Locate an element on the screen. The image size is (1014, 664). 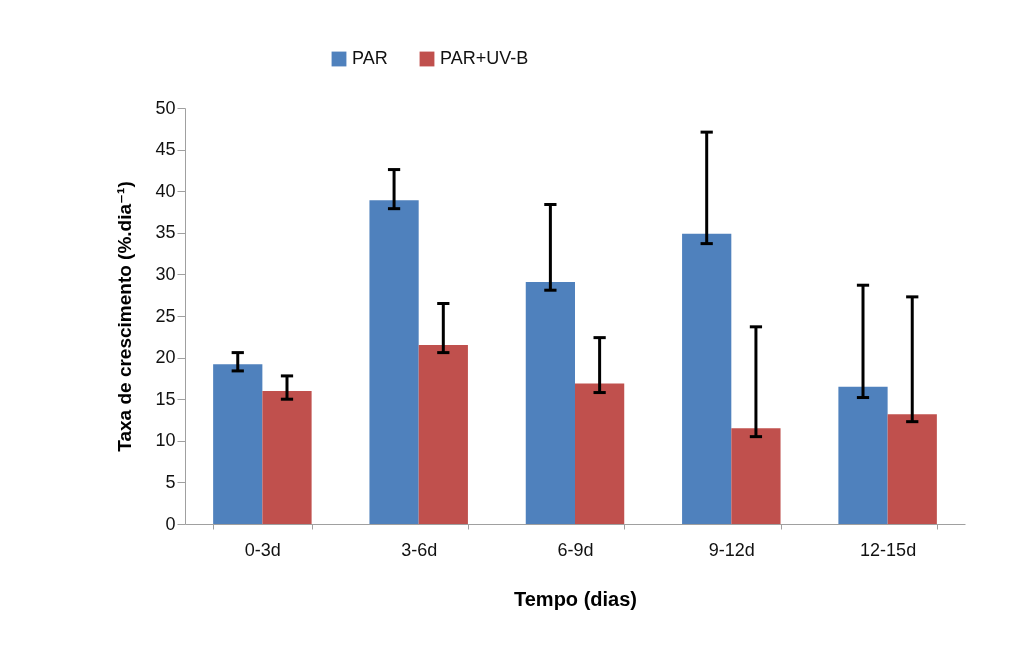
y-tick-label: 20 is located at coordinates (165, 357).